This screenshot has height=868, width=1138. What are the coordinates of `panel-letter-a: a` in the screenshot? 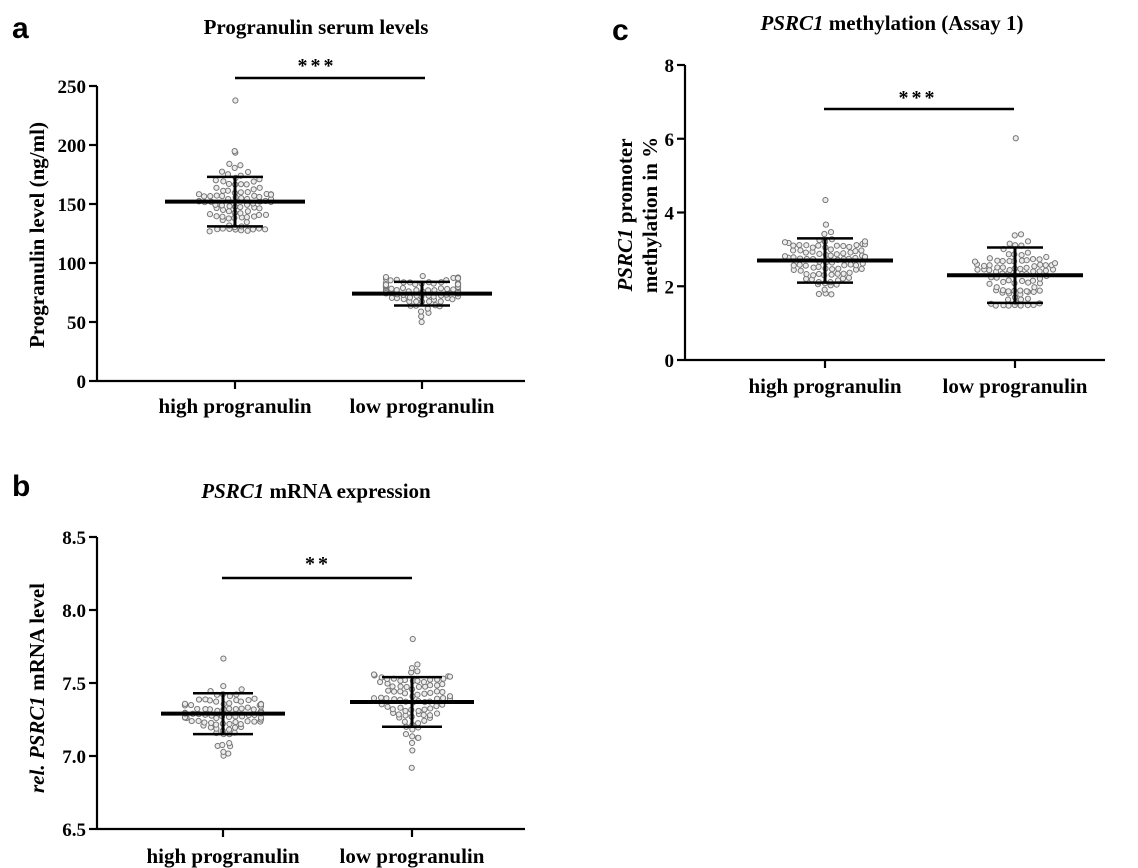 It's located at (20, 28).